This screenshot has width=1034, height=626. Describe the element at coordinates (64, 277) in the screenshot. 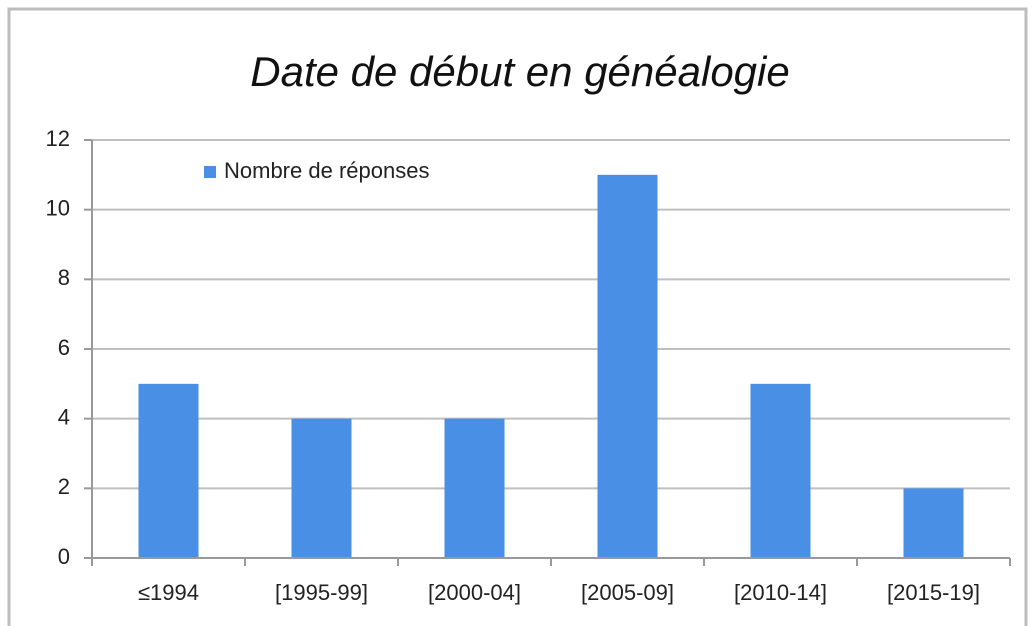

I see `y-tick-label: 8` at that location.